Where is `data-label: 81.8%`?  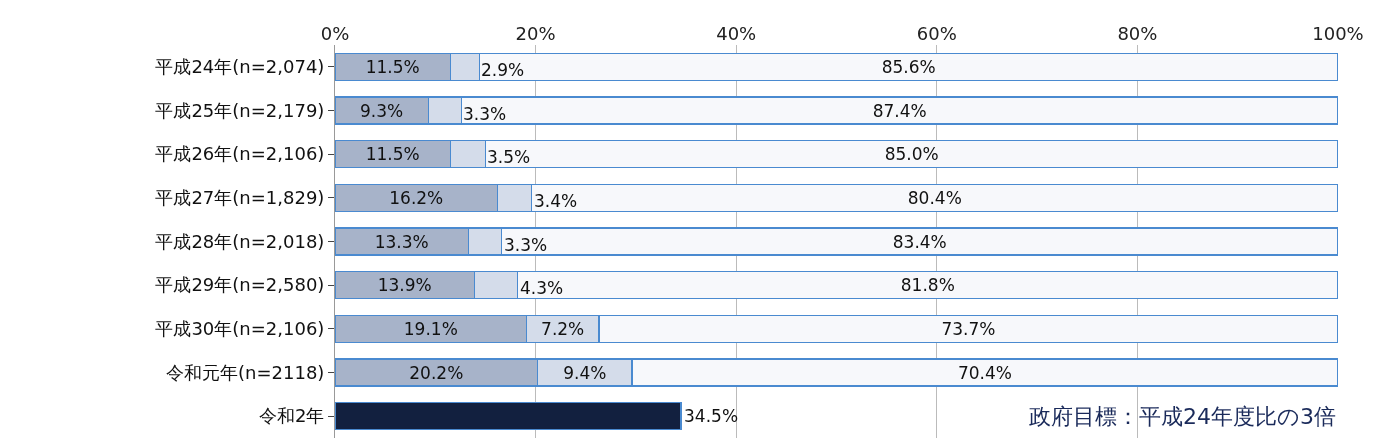
data-label: 81.8% is located at coordinates (927, 285).